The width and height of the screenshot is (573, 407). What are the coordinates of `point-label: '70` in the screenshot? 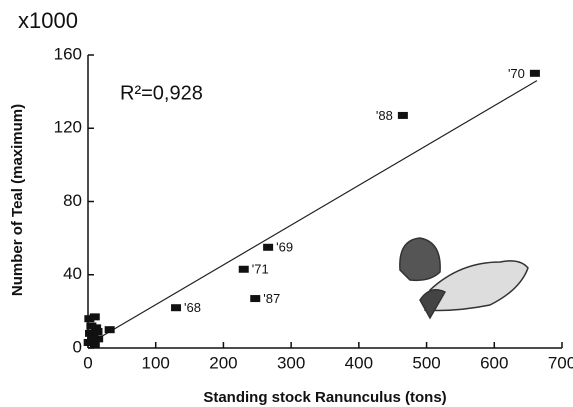 It's located at (516, 73).